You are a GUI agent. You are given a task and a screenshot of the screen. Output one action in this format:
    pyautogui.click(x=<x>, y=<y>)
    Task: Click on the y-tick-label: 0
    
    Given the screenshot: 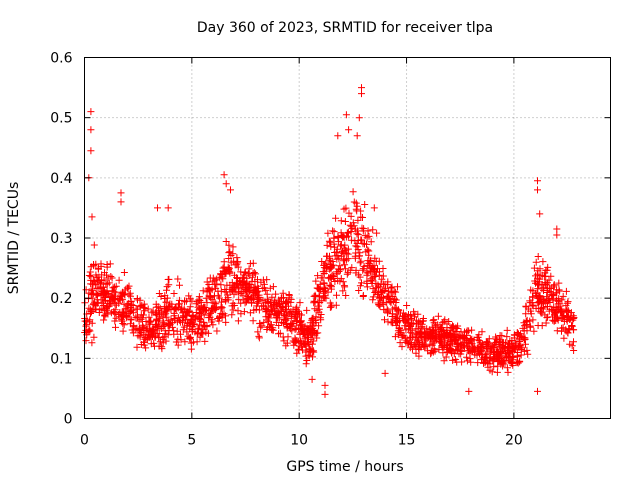 What is the action you would take?
    pyautogui.click(x=68, y=420)
    